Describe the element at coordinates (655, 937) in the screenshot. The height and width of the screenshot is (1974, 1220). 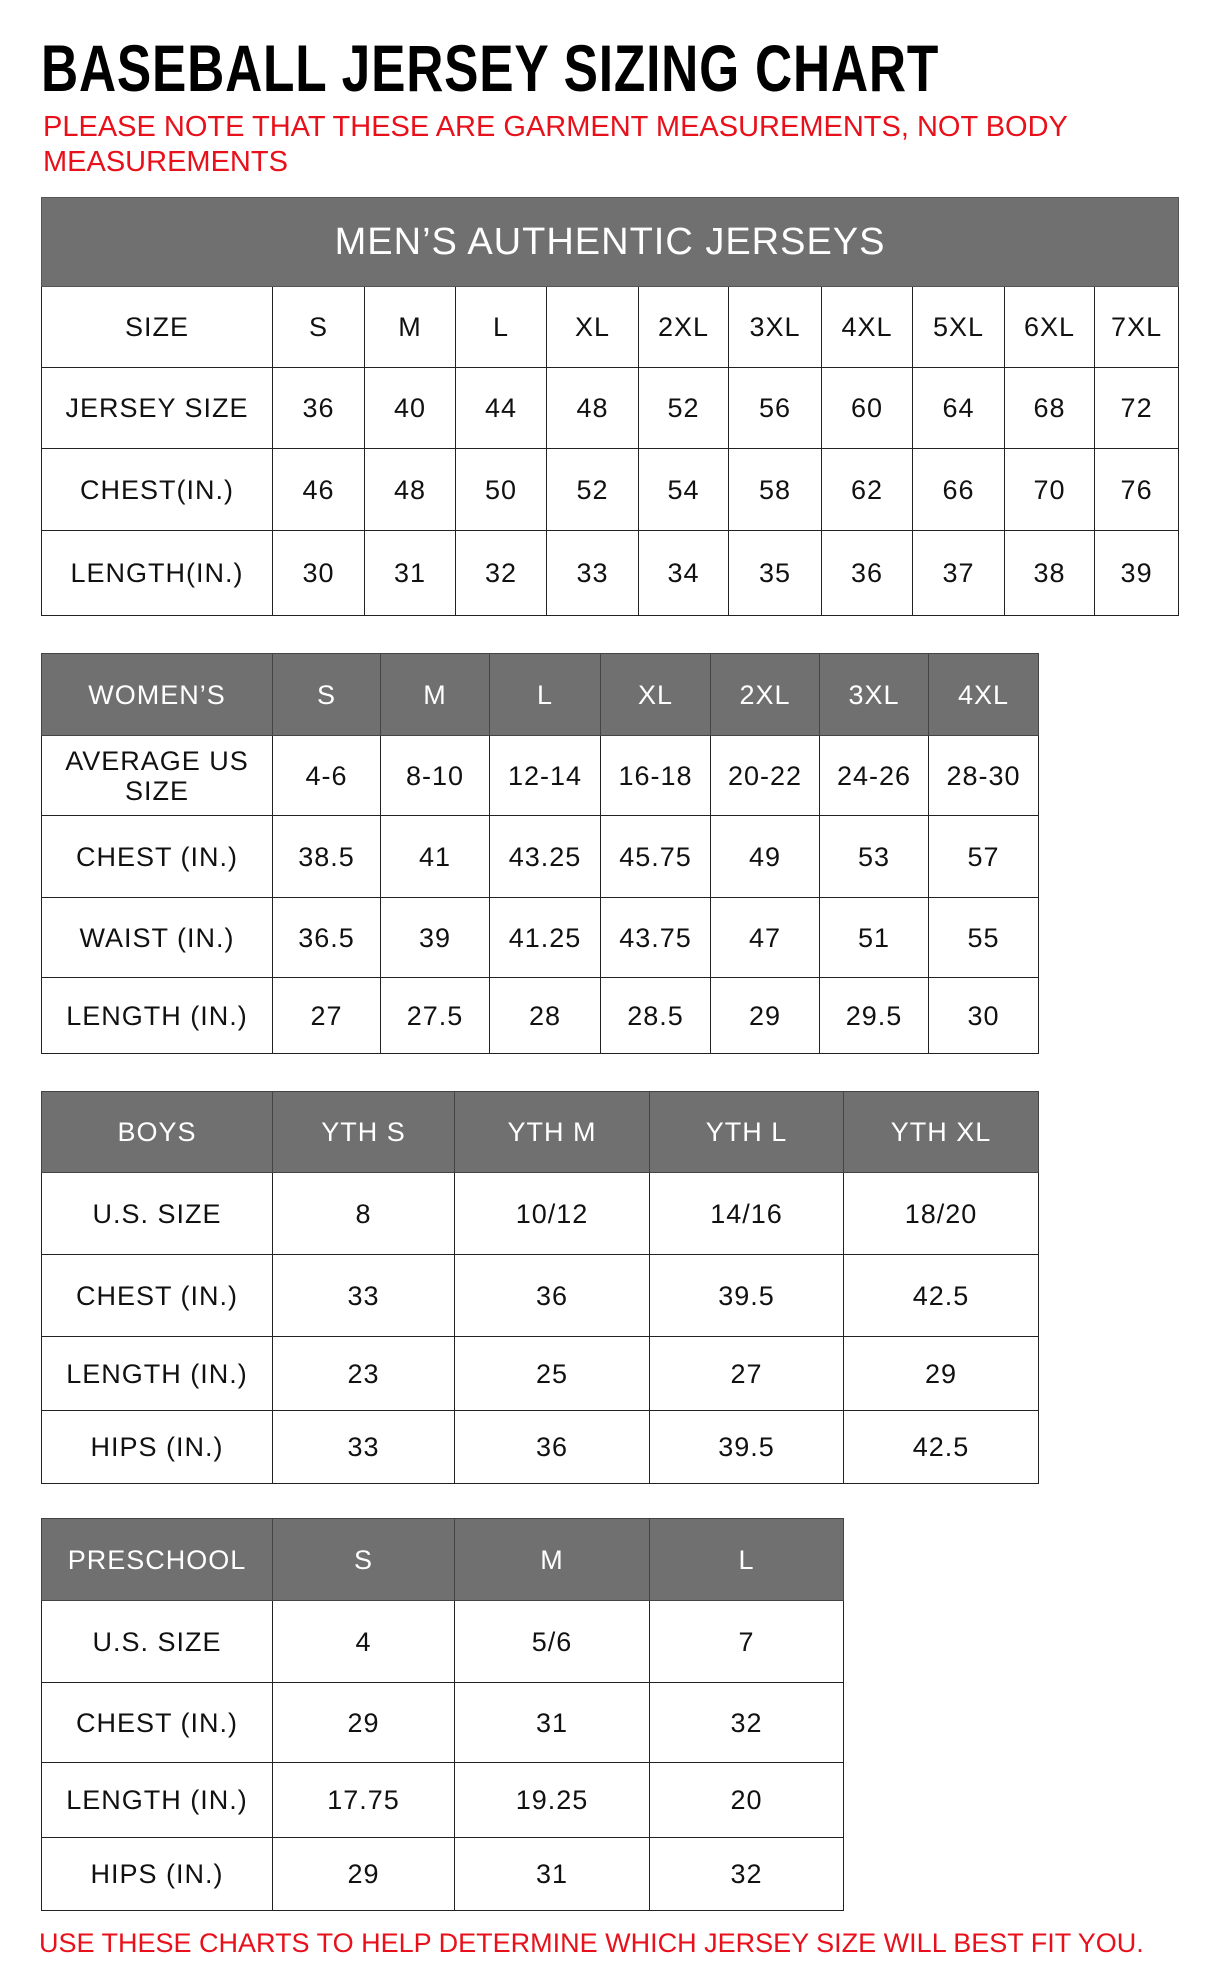
I see `measurement-cell: 43.75` at that location.